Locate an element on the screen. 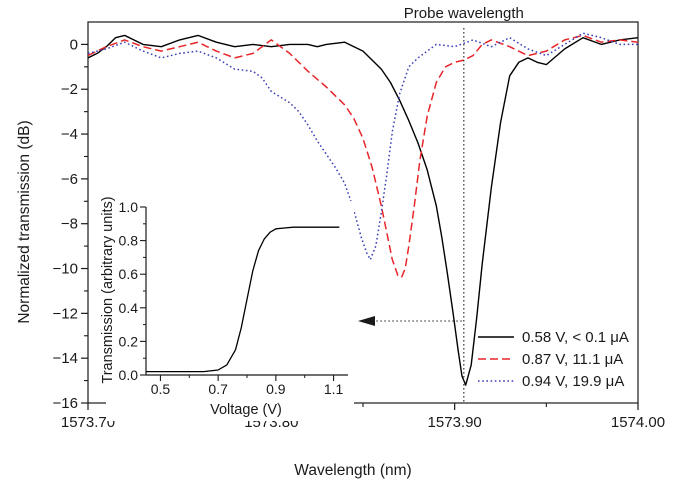  legend-entry-2: 0.87 V, 11.1 μA is located at coordinates (572, 359).